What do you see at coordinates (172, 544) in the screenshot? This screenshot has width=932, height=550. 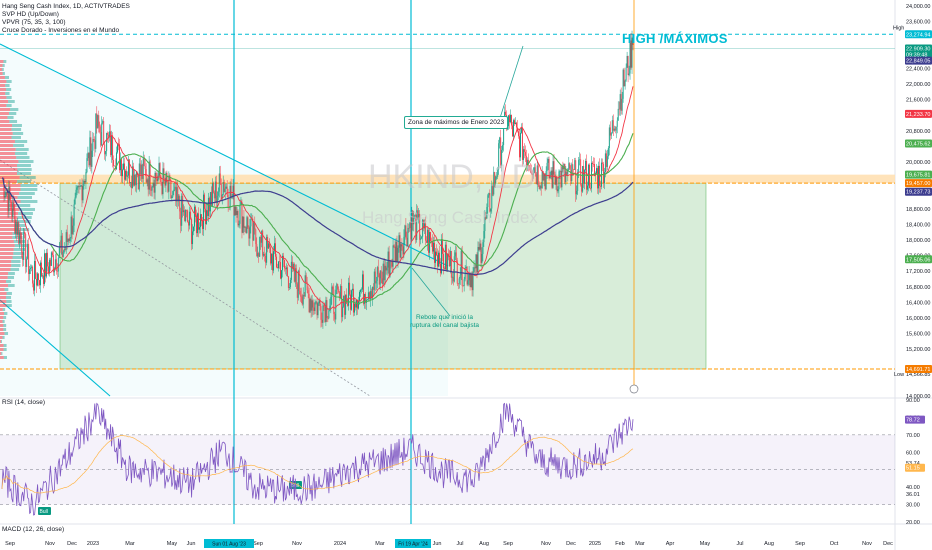 I see `time-tick-label: May` at bounding box center [172, 544].